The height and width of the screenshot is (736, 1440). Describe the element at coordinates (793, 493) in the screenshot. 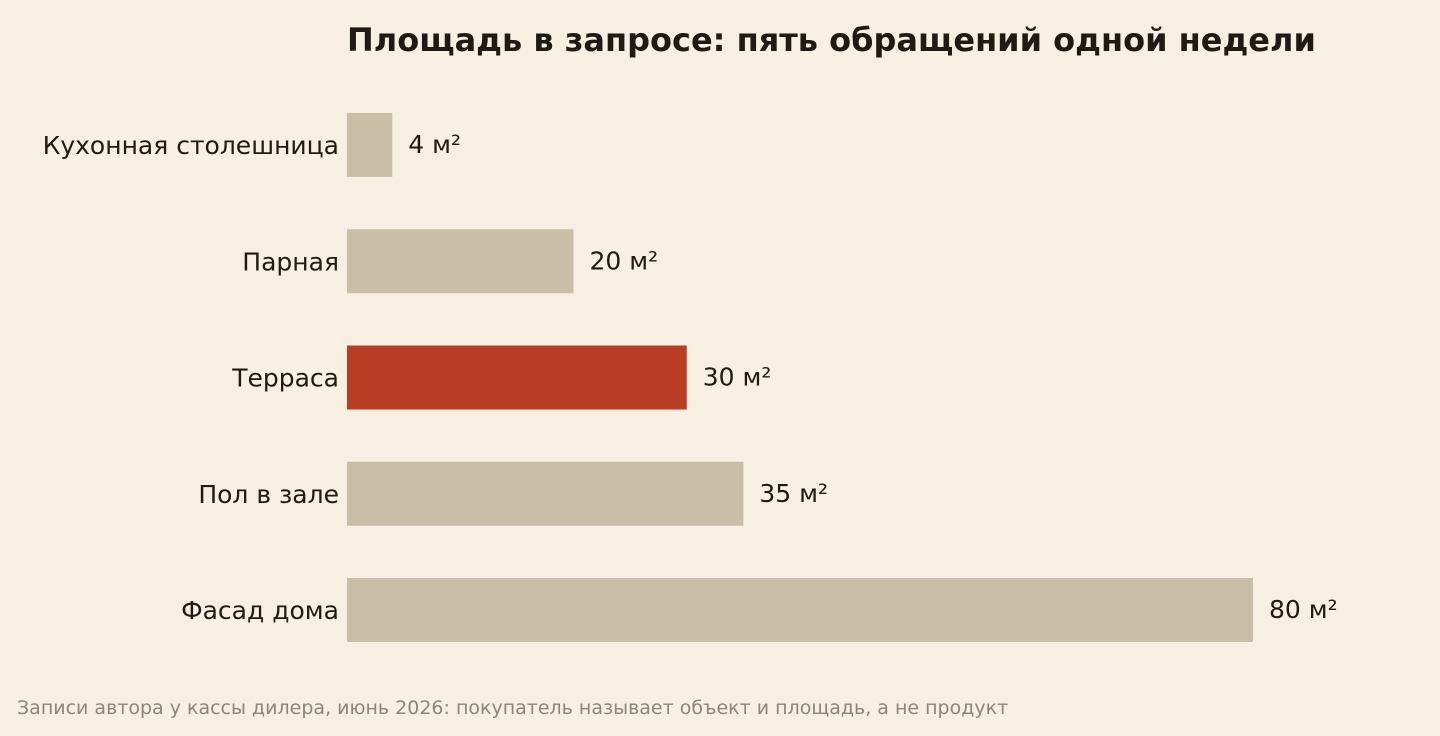

I see `value-label: 35 м²` at that location.